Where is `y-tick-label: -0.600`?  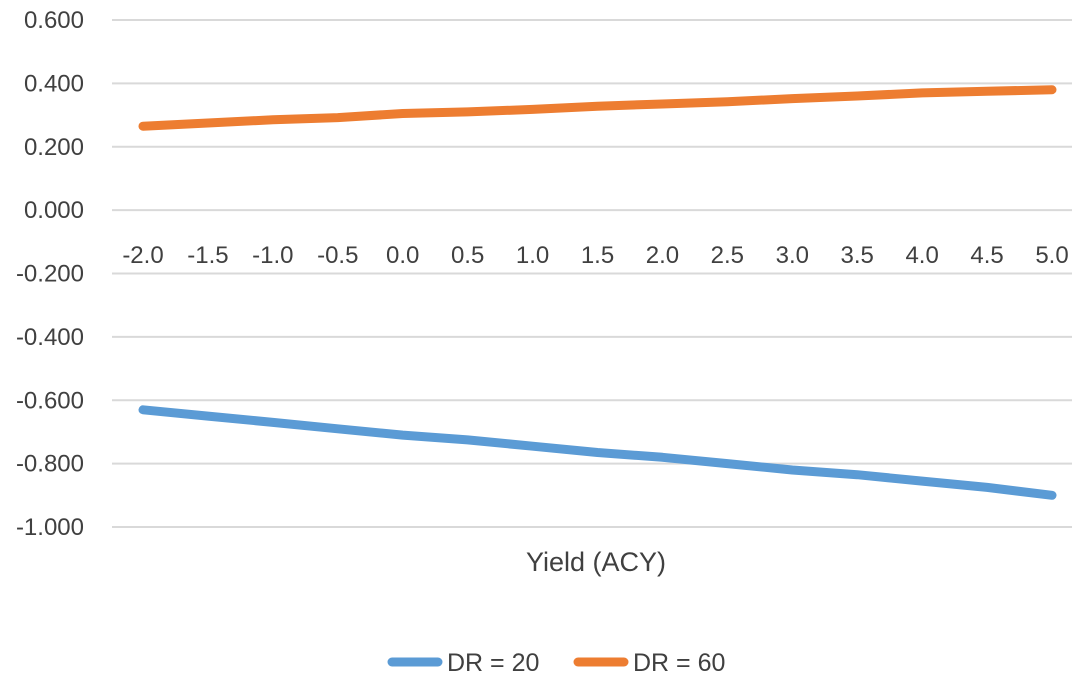
y-tick-label: -0.600 is located at coordinates (50, 400).